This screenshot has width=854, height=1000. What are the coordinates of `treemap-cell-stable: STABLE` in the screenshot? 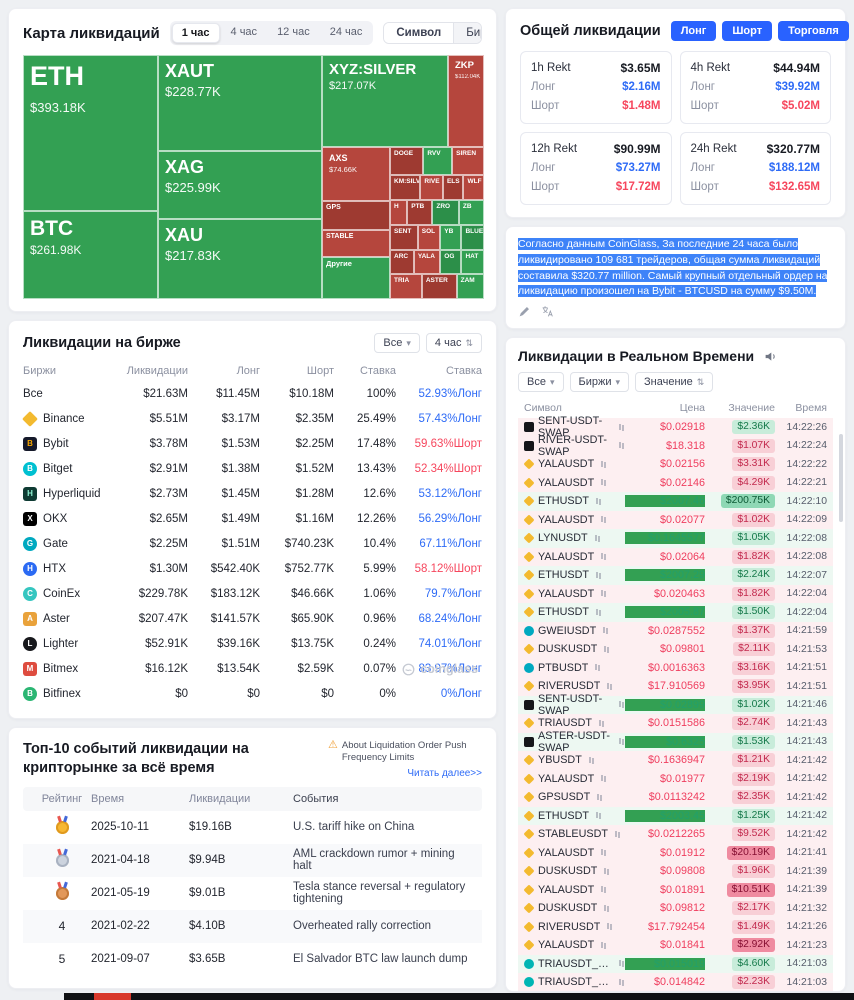 It's located at (356, 243).